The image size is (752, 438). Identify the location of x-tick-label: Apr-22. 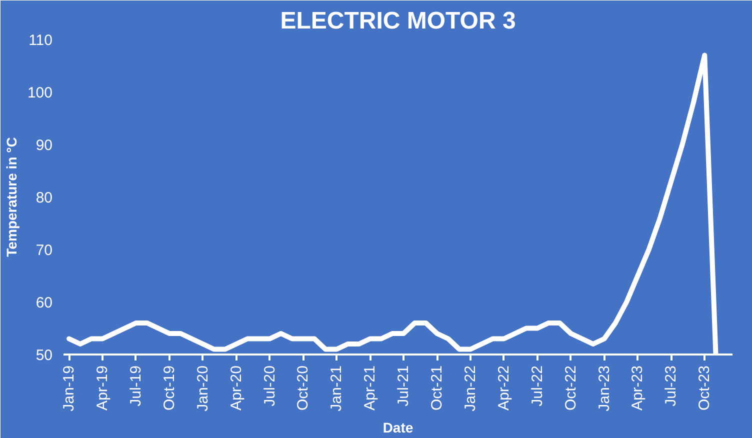
(503, 388).